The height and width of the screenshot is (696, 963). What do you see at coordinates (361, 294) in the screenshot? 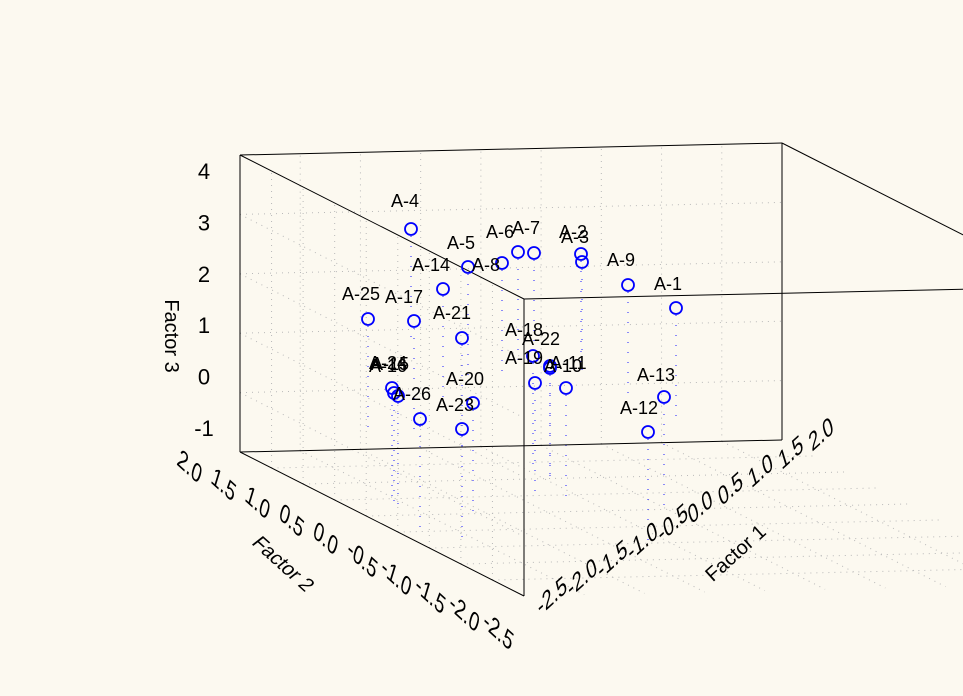
I see `point-label: A-25` at bounding box center [361, 294].